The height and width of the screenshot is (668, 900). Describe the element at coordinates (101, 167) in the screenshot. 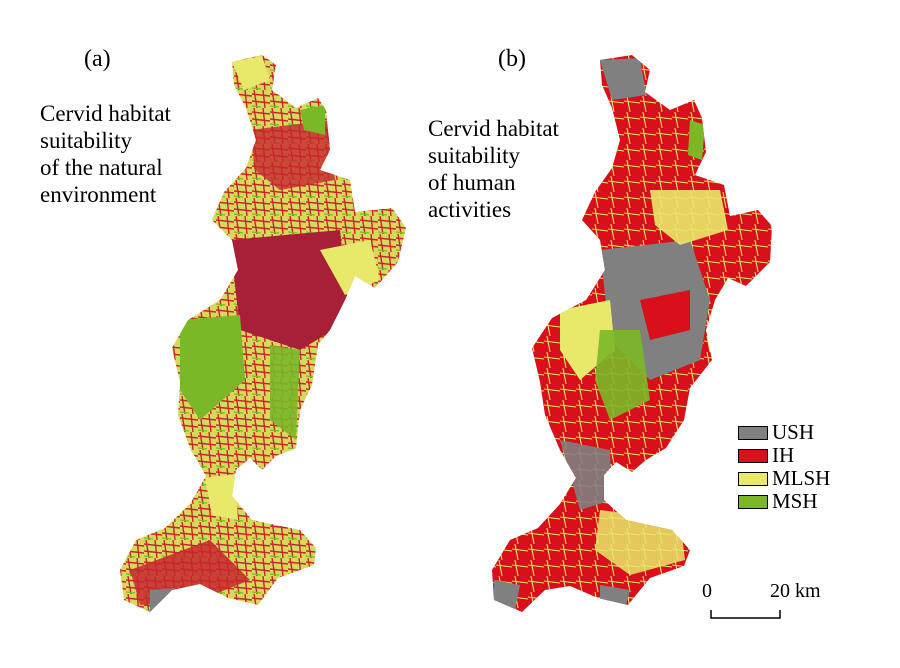

I see `panel-a-title-line-3: of the natural` at that location.